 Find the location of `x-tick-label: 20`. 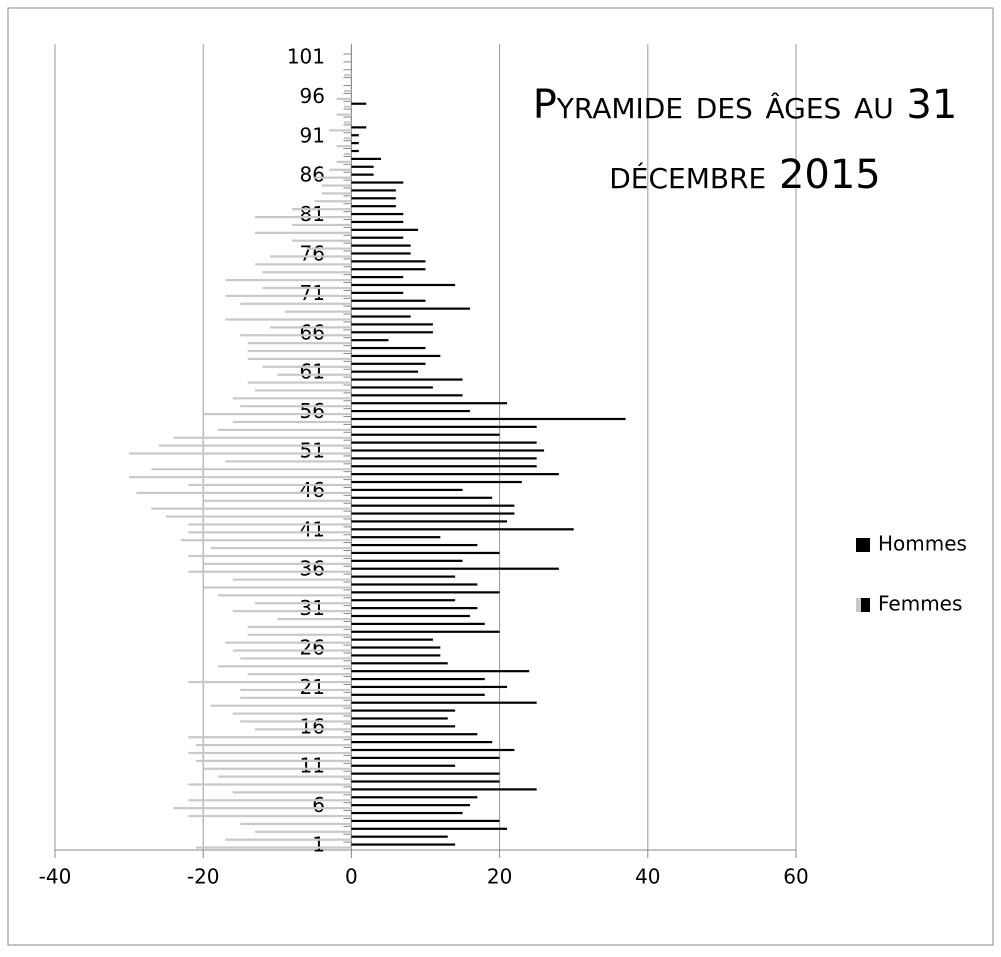

x-tick-label: 20 is located at coordinates (499, 877).